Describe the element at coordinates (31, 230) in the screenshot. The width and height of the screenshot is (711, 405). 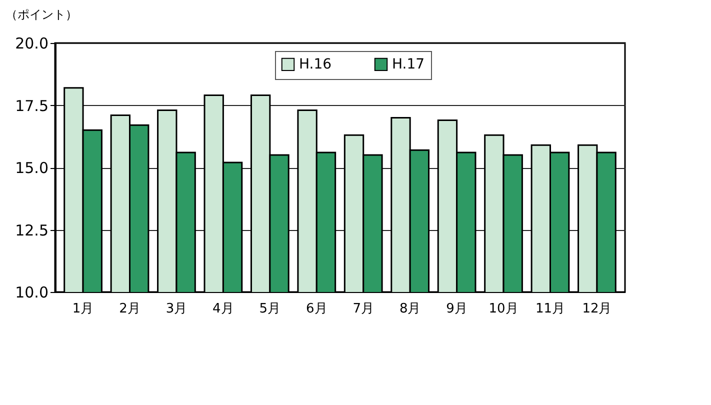
I see `y-tick-label: 12.5` at that location.